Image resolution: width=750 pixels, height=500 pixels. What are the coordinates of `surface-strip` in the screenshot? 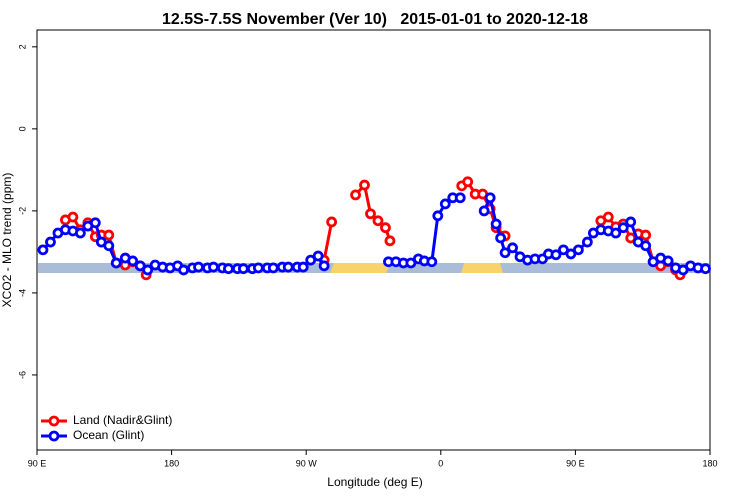 It's located at (373, 268).